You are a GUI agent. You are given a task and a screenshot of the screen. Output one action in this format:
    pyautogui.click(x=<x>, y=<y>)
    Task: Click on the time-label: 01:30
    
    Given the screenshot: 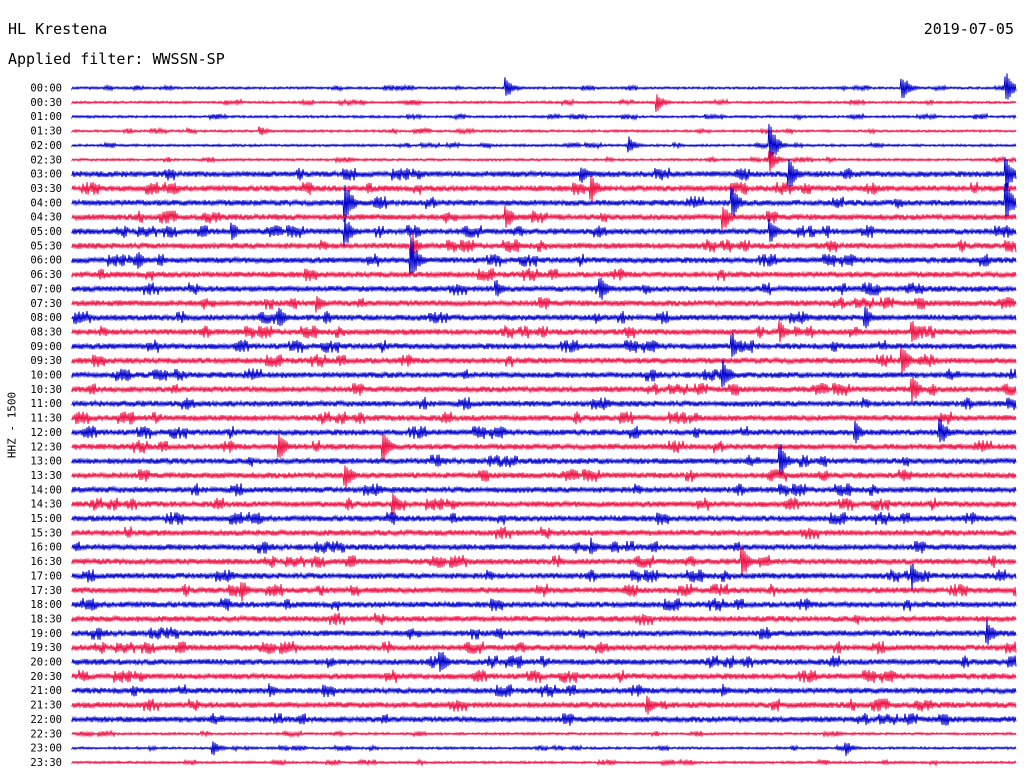 What is the action you would take?
    pyautogui.click(x=46, y=132)
    